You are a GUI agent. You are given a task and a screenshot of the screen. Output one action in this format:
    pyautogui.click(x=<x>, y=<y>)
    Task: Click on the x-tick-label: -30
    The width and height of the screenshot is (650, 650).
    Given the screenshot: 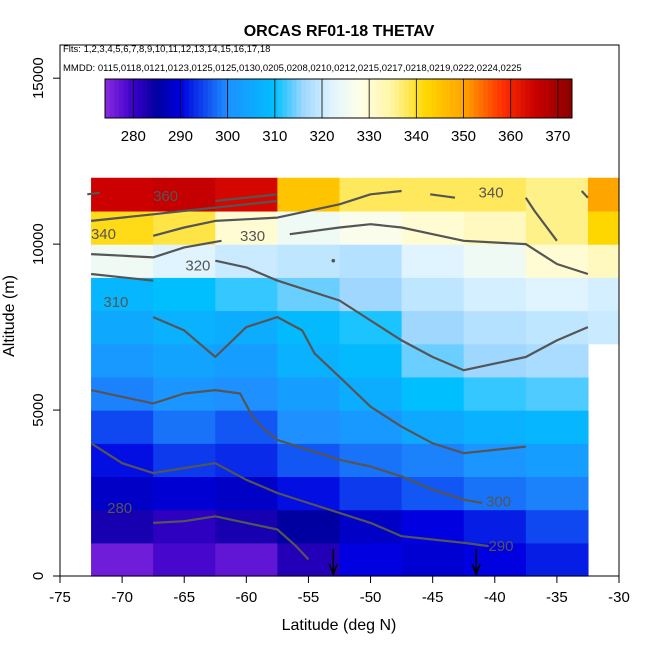 What is the action you would take?
    pyautogui.click(x=619, y=597)
    